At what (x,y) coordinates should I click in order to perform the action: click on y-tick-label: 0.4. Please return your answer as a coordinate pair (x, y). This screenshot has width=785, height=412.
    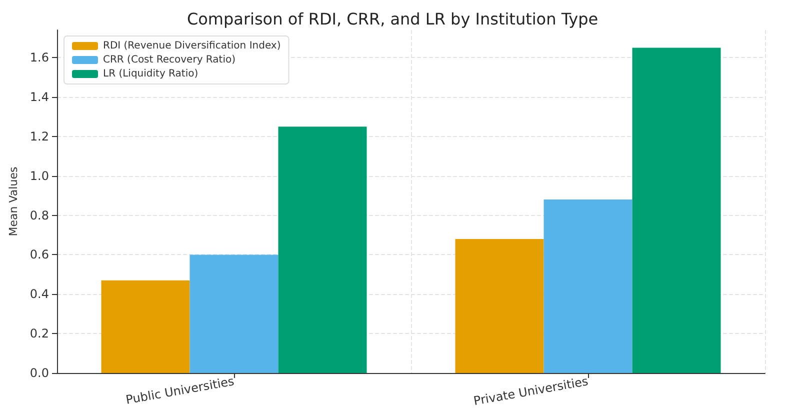
    Looking at the image, I should click on (39, 294).